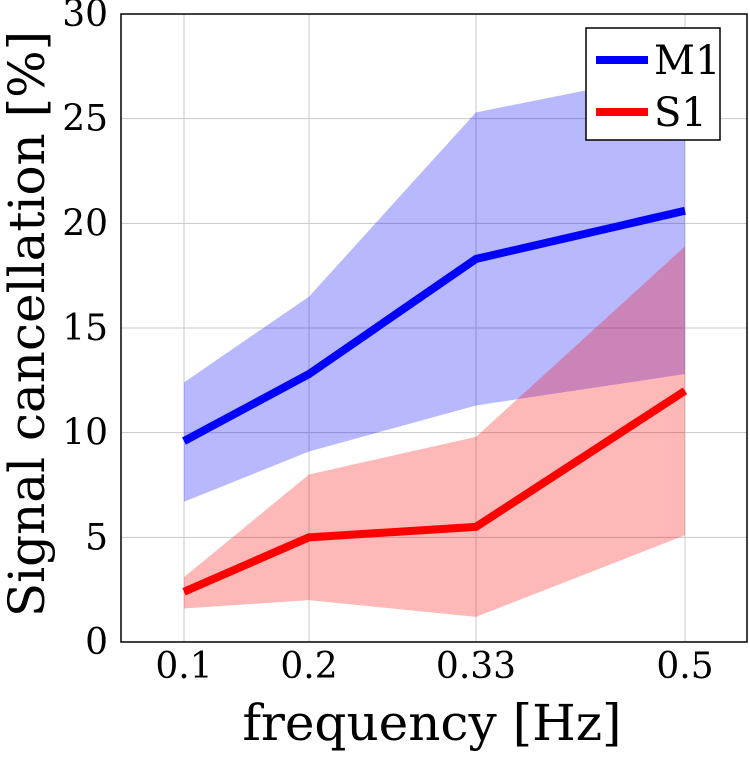 Image resolution: width=750 pixels, height=758 pixels. I want to click on y-tick-label: 5, so click(96, 537).